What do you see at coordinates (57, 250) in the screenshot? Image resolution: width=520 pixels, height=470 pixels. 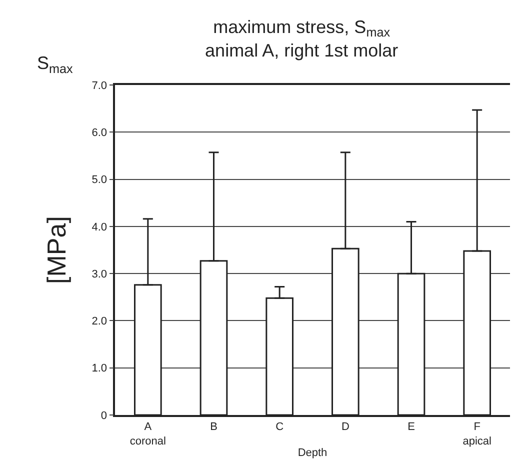 I see `y-axis-title: [MPa]` at bounding box center [57, 250].